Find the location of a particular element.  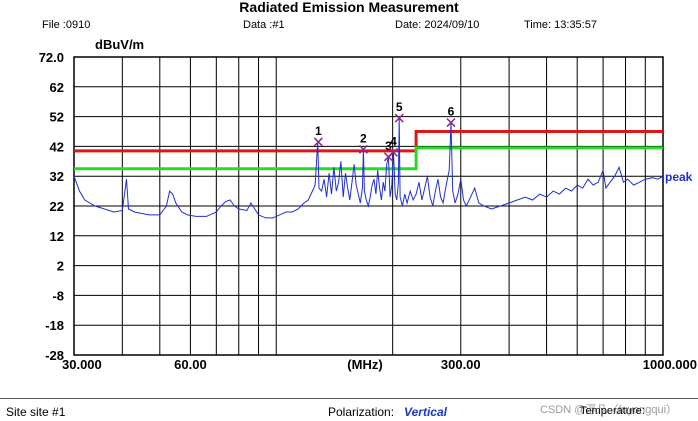

polarization-label: Polarization: is located at coordinates (361, 412).